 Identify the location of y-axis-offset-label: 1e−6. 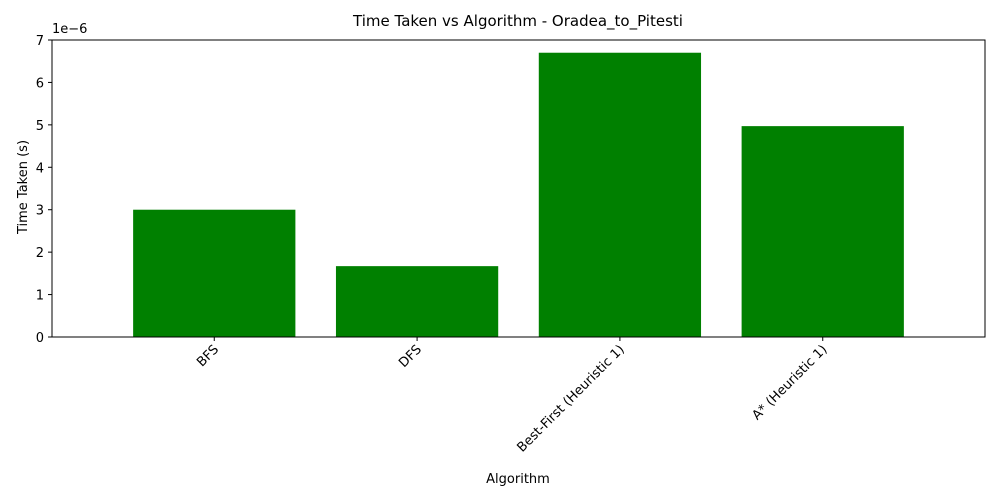
(69, 29).